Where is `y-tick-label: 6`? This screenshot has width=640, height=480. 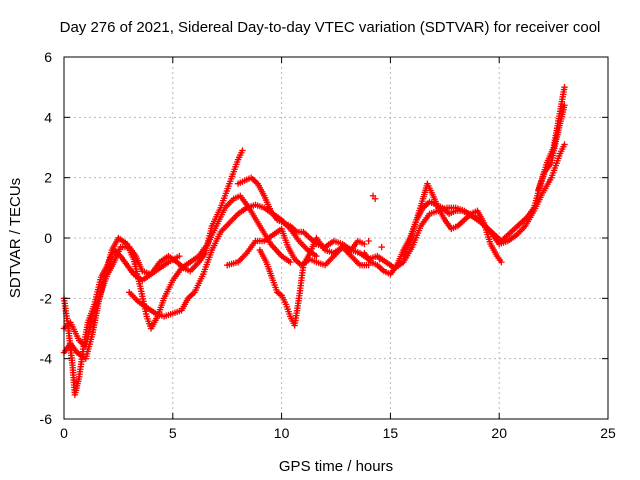 y-tick-label: 6 is located at coordinates (48, 57).